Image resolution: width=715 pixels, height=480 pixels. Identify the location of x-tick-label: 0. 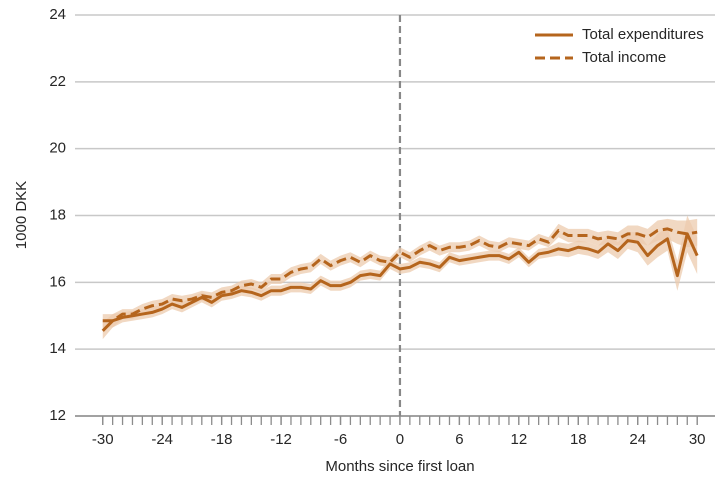
(400, 439).